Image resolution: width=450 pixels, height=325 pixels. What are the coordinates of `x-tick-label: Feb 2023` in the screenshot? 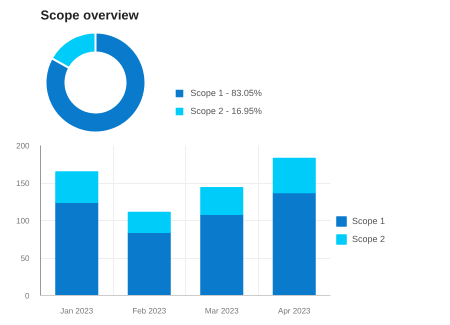 It's located at (149, 311).